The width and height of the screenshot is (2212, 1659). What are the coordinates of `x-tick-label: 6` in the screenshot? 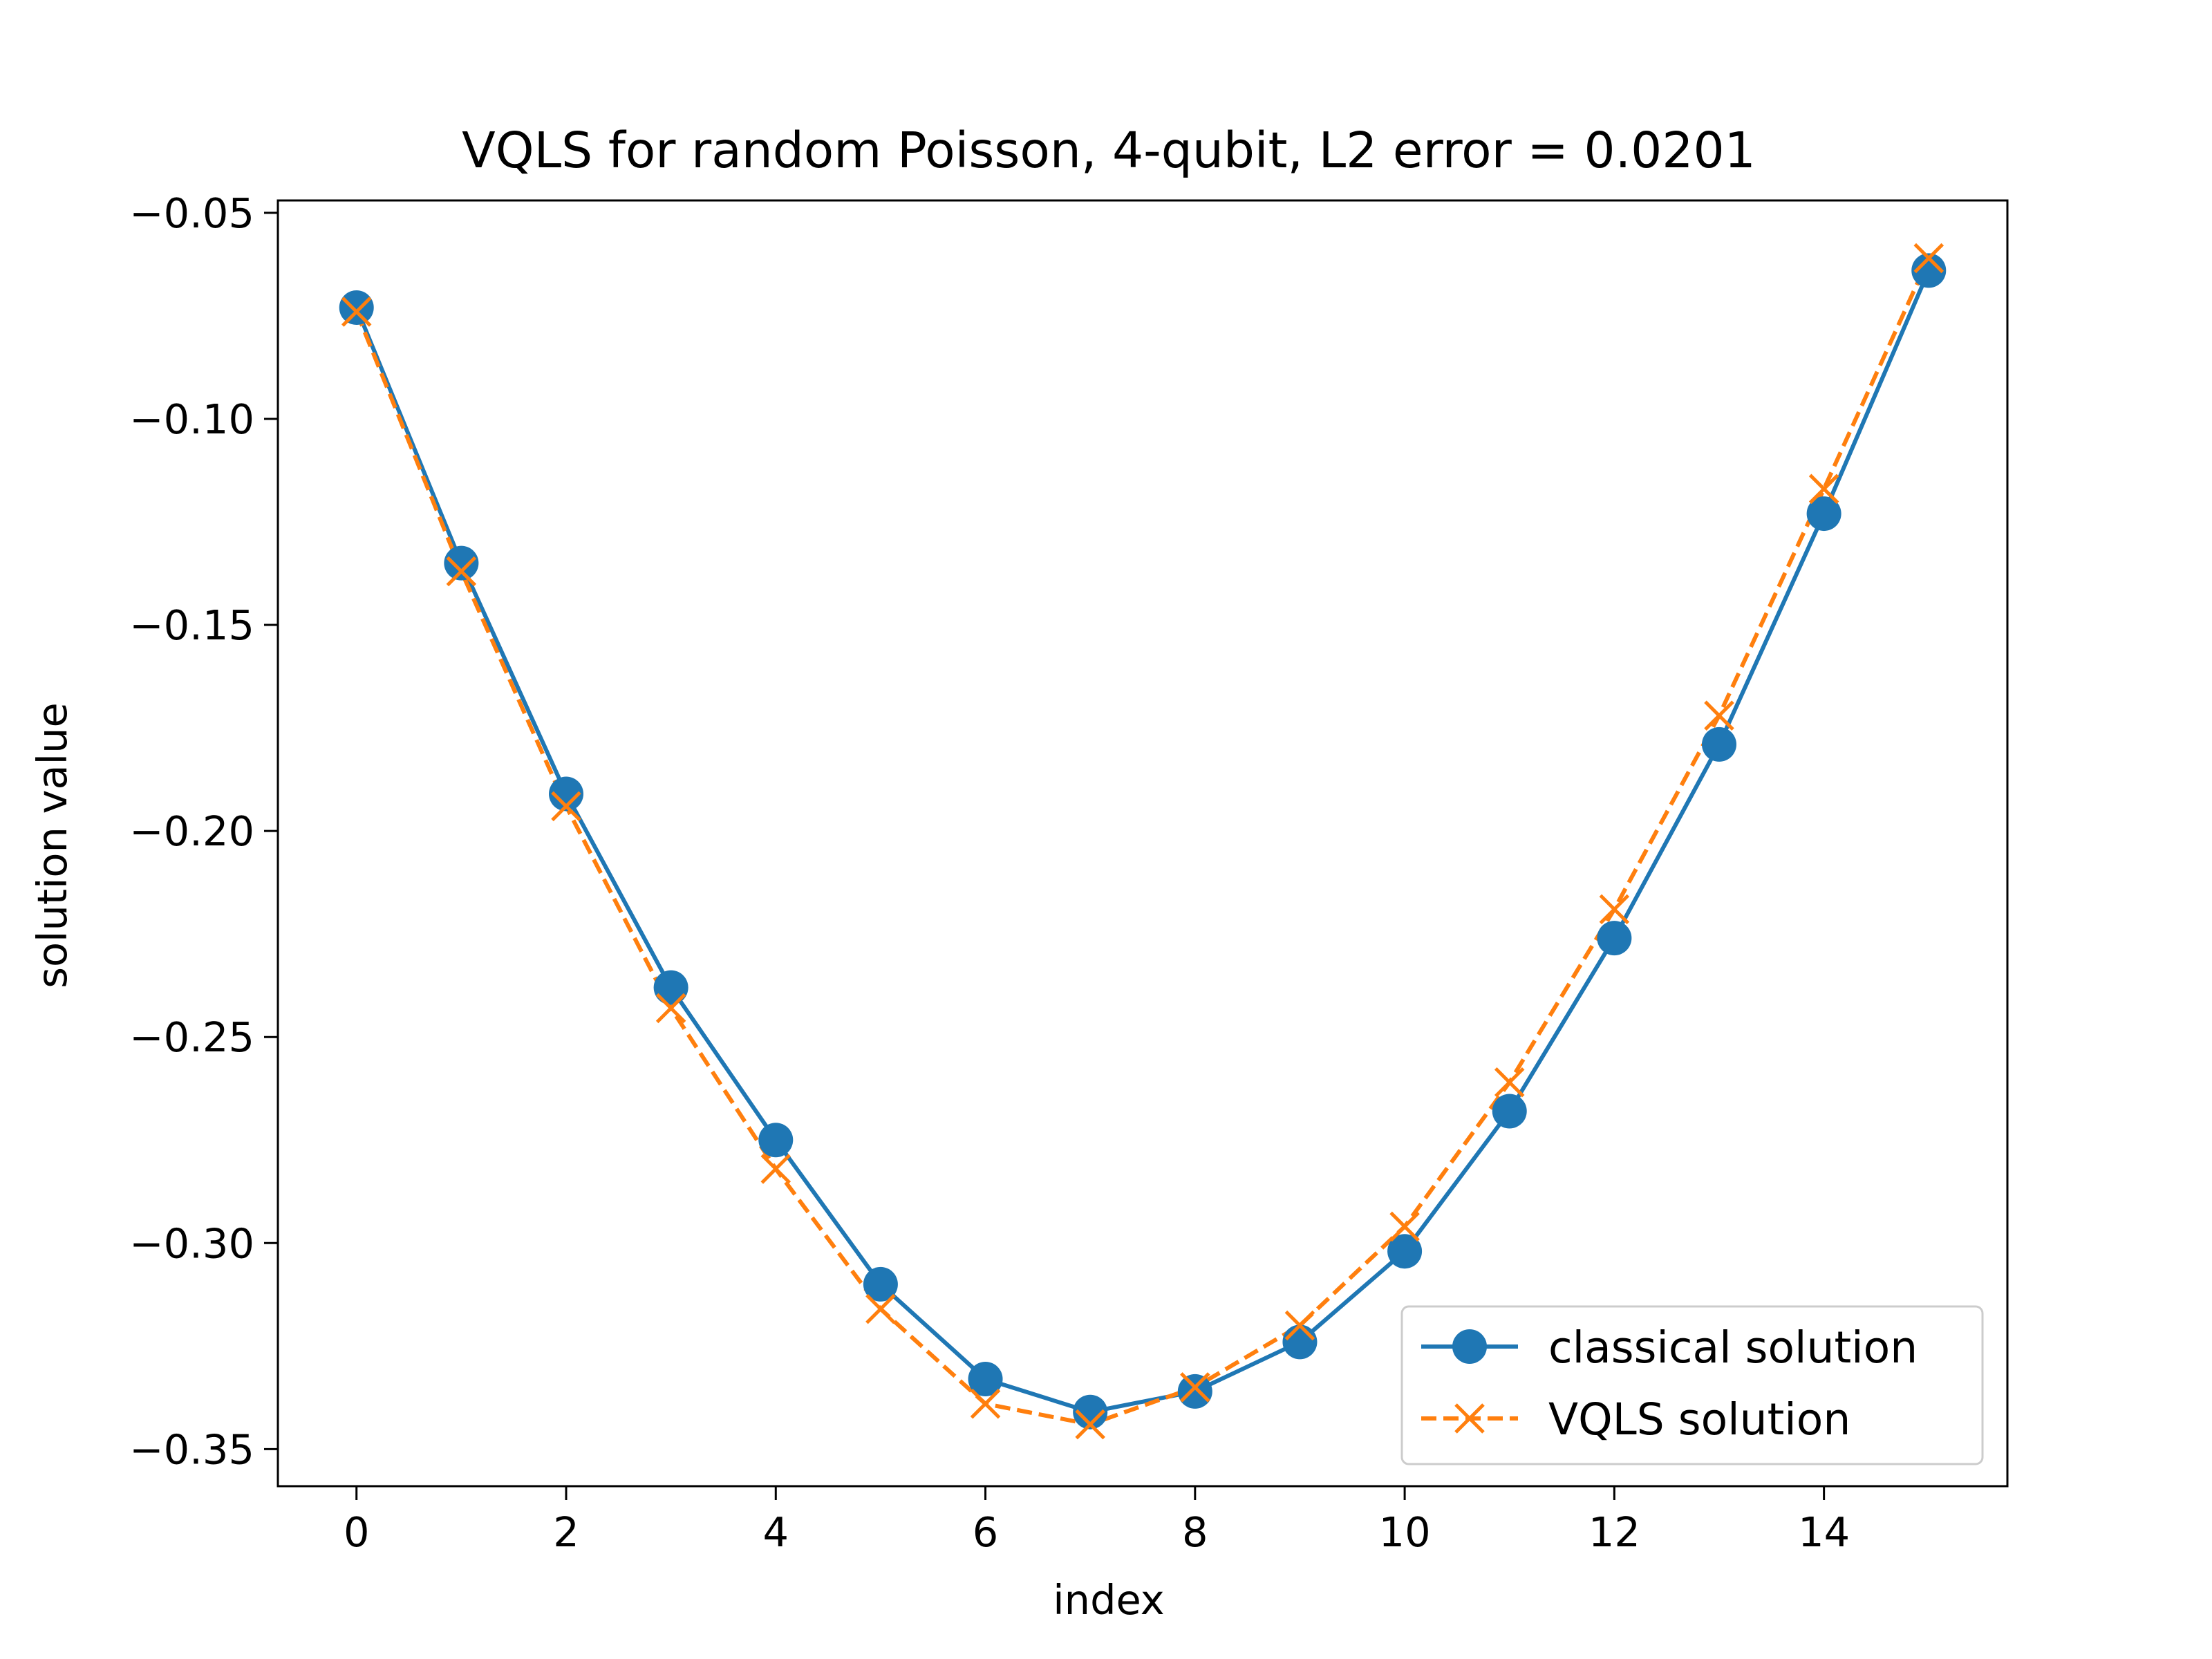 It's located at (986, 1532).